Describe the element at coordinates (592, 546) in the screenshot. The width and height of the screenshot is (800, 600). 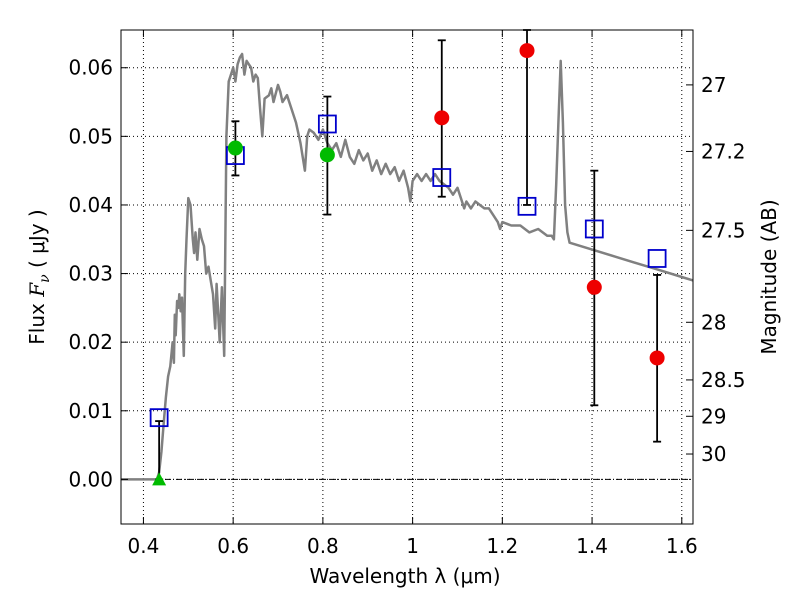
I see `x-tick-label: 1.4` at that location.